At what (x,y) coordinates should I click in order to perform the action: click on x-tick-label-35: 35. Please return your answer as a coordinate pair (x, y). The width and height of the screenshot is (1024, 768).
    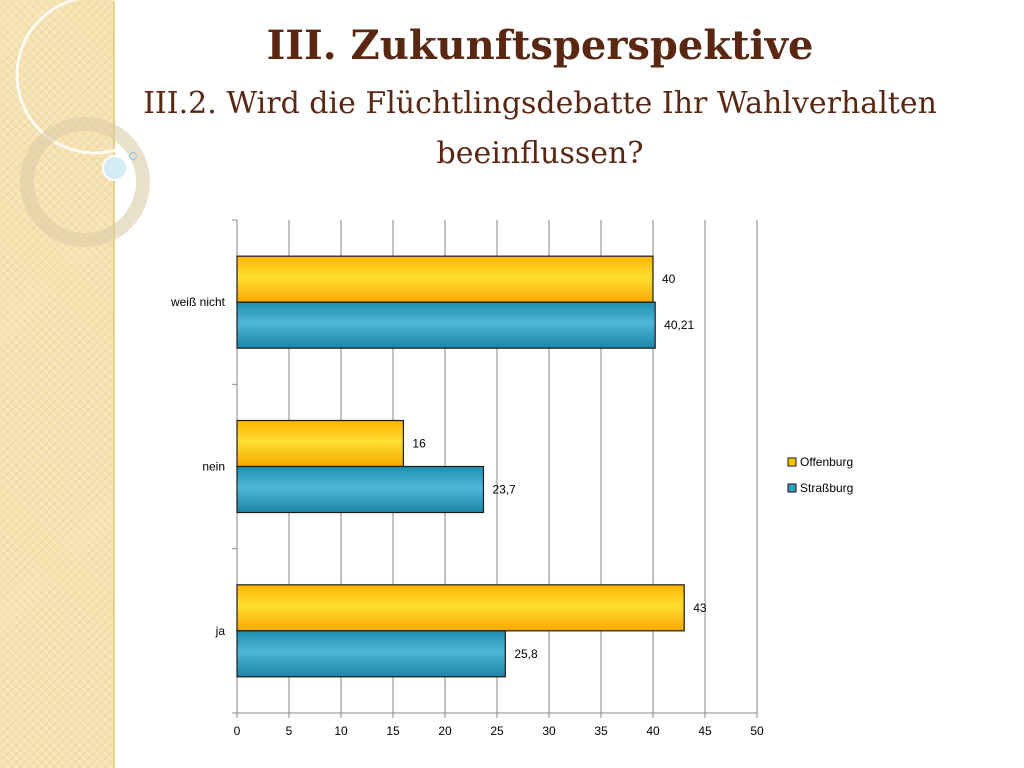
    Looking at the image, I should click on (601, 731).